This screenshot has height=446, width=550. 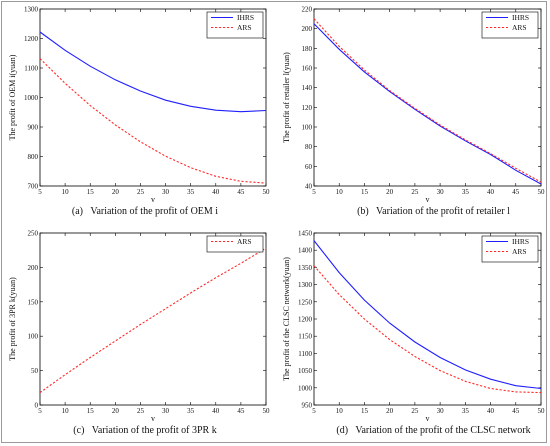 What do you see at coordinates (305, 251) in the screenshot?
I see `y-tick-label: 1400` at bounding box center [305, 251].